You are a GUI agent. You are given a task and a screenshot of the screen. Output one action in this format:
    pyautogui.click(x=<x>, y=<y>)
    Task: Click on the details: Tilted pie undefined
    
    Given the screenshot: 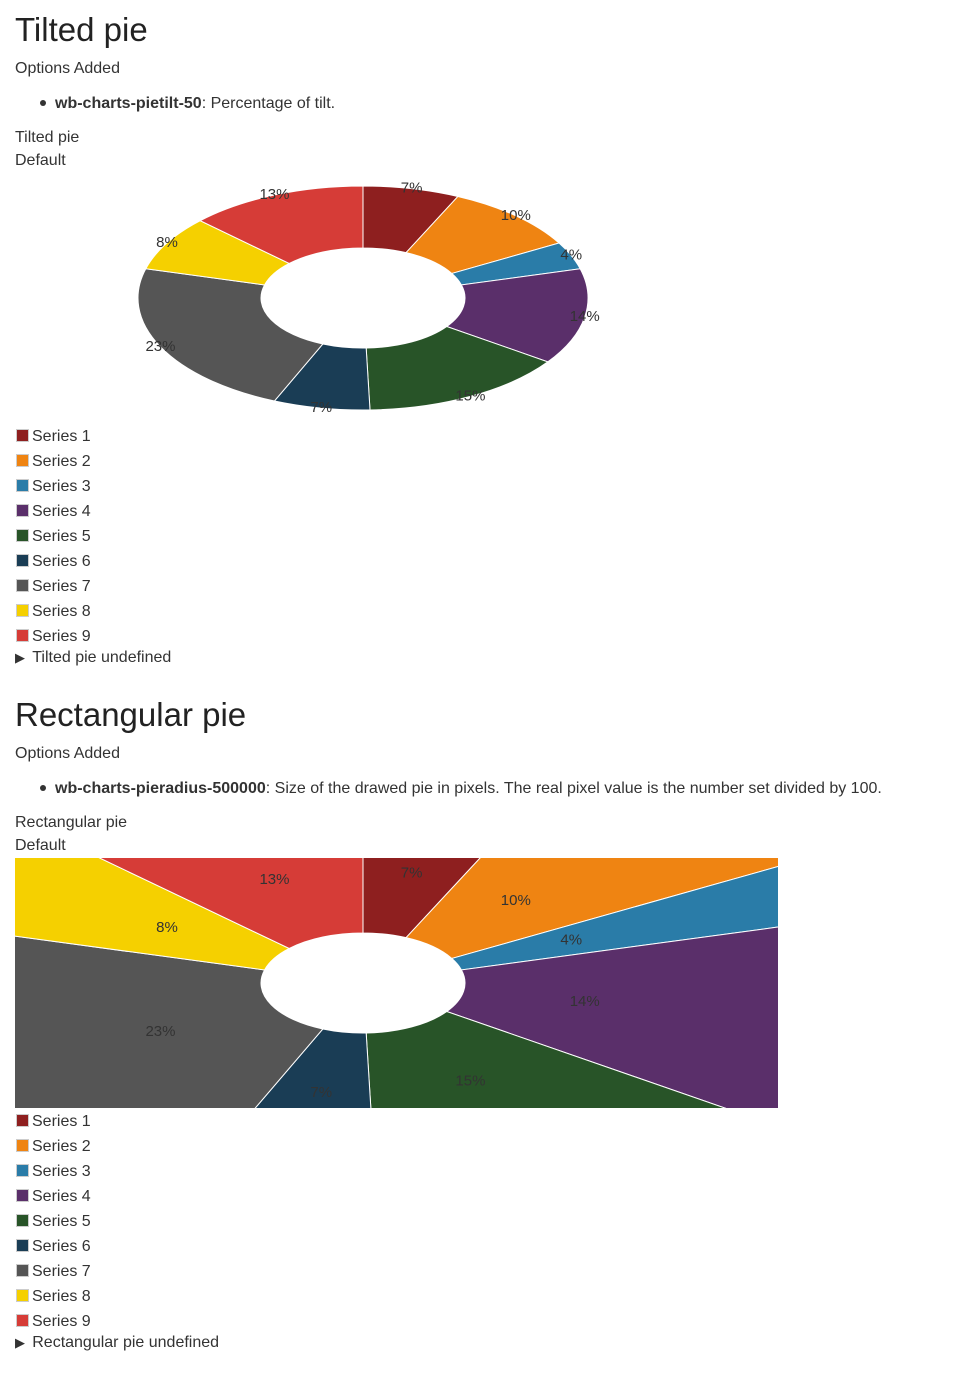 What is the action you would take?
    pyautogui.click(x=93, y=658)
    